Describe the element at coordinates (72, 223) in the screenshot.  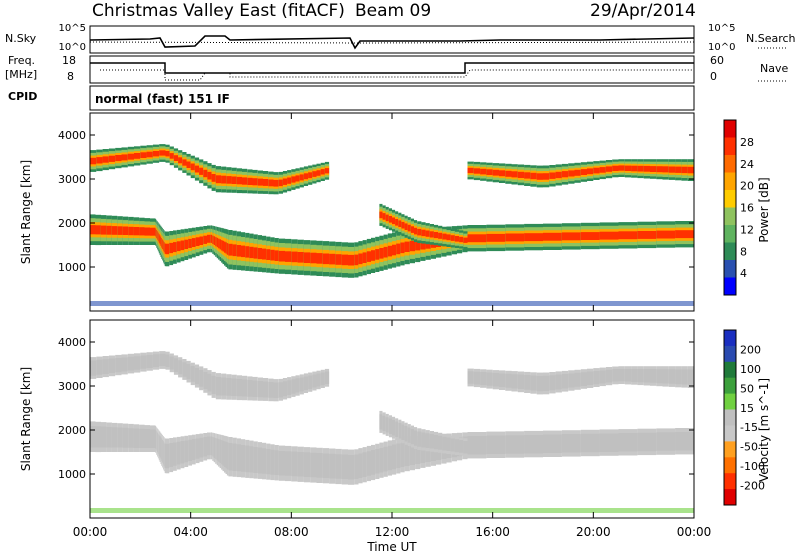
I see `y-tick-label: 2000` at that location.